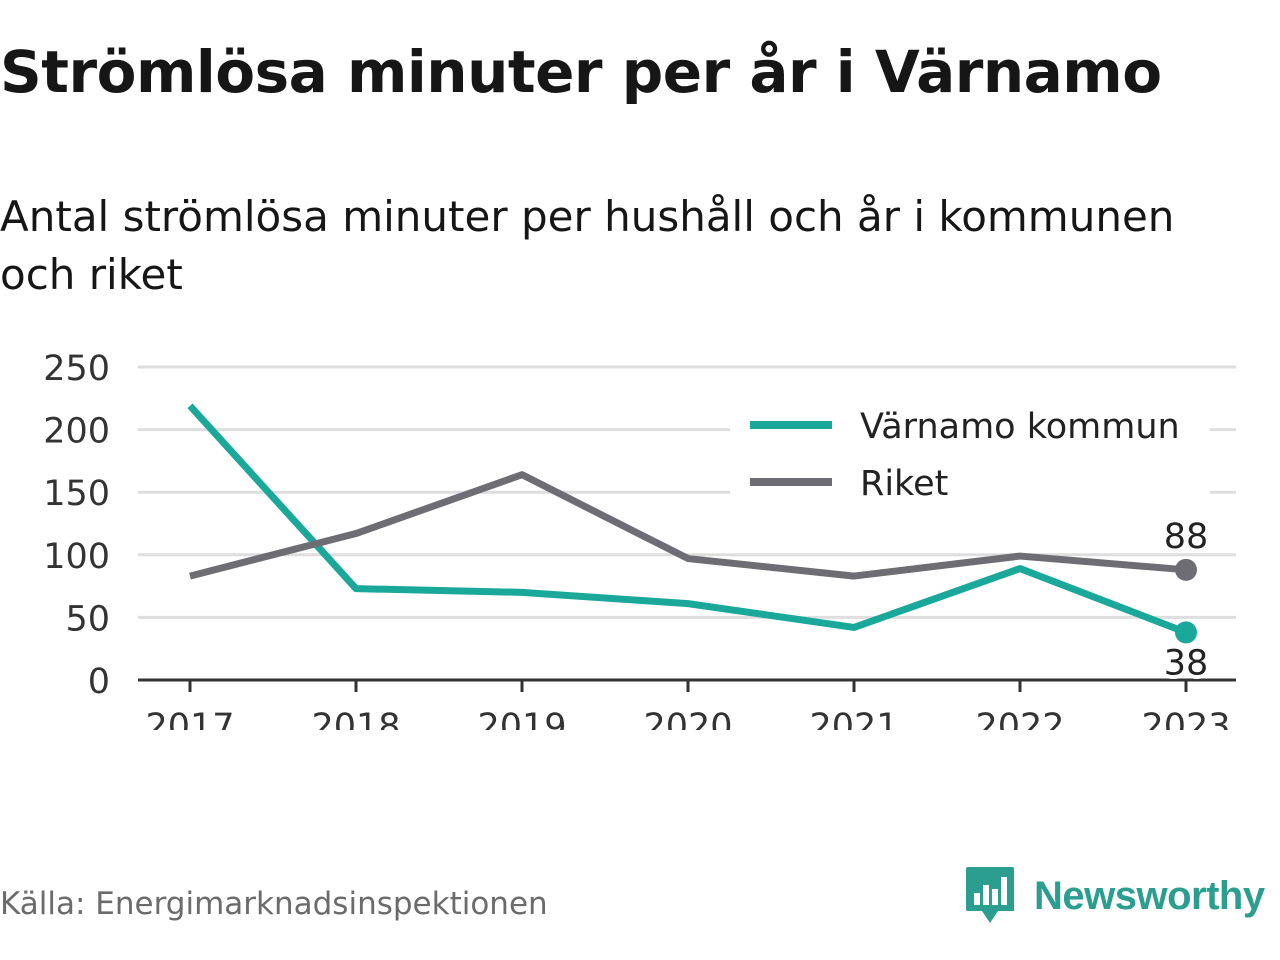  What do you see at coordinates (76, 432) in the screenshot?
I see `y-tick-label: 200` at bounding box center [76, 432].